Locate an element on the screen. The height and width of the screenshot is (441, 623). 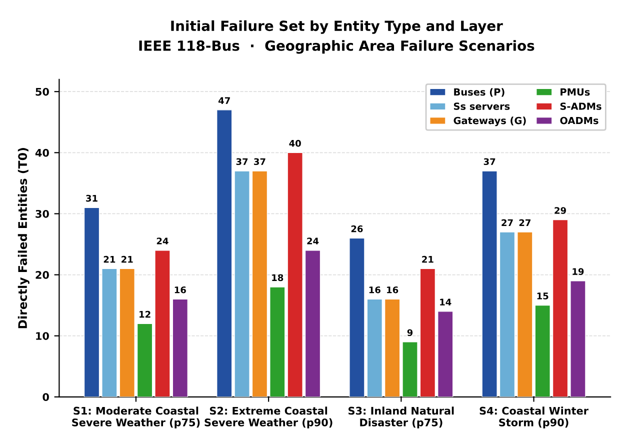
legend-label: PMUs is located at coordinates (575, 92).